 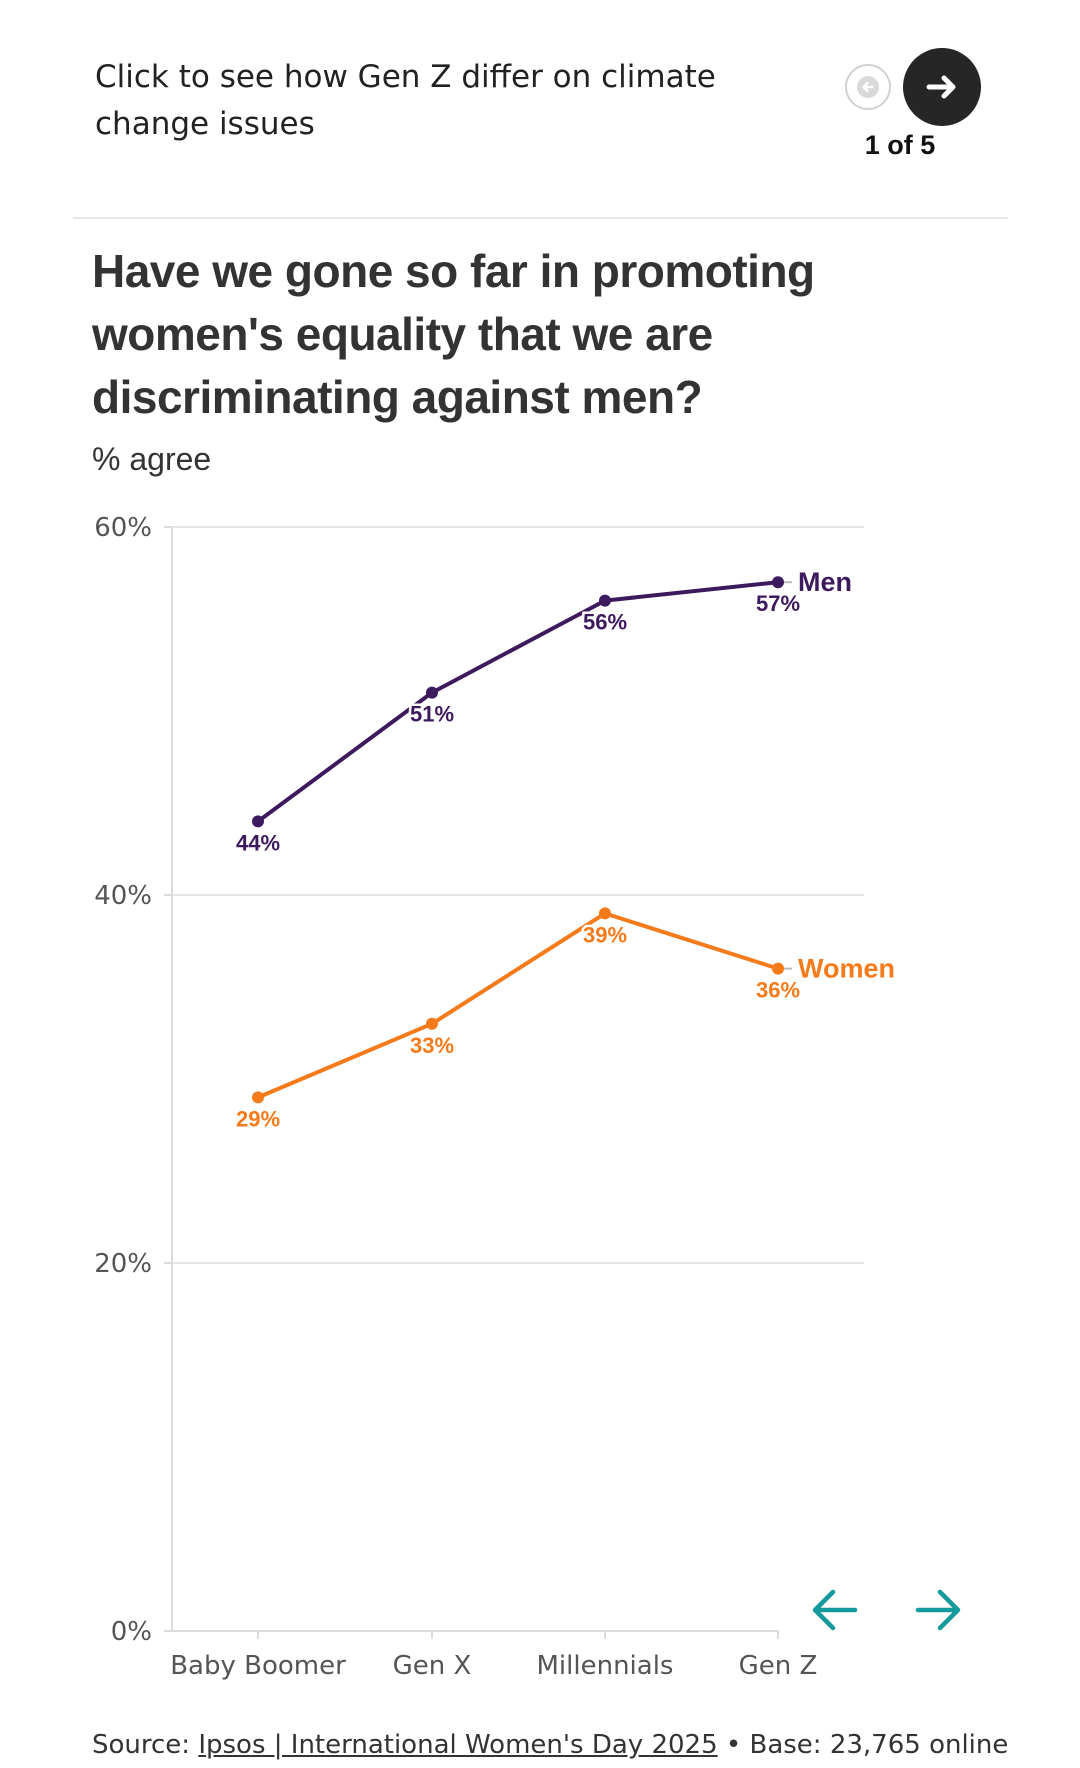 What do you see at coordinates (123, 1264) in the screenshot?
I see `y-tick-label: 20%` at bounding box center [123, 1264].